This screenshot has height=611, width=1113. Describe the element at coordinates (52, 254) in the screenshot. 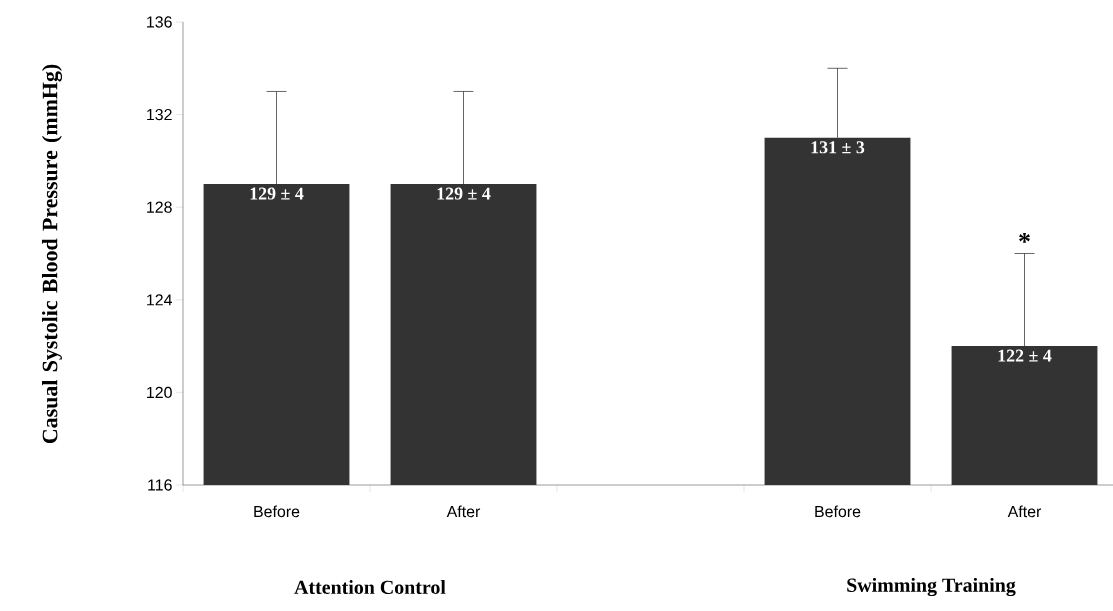

I see `y-axis-title: Casual Systolic Blood Pressure (mmHg)` at that location.